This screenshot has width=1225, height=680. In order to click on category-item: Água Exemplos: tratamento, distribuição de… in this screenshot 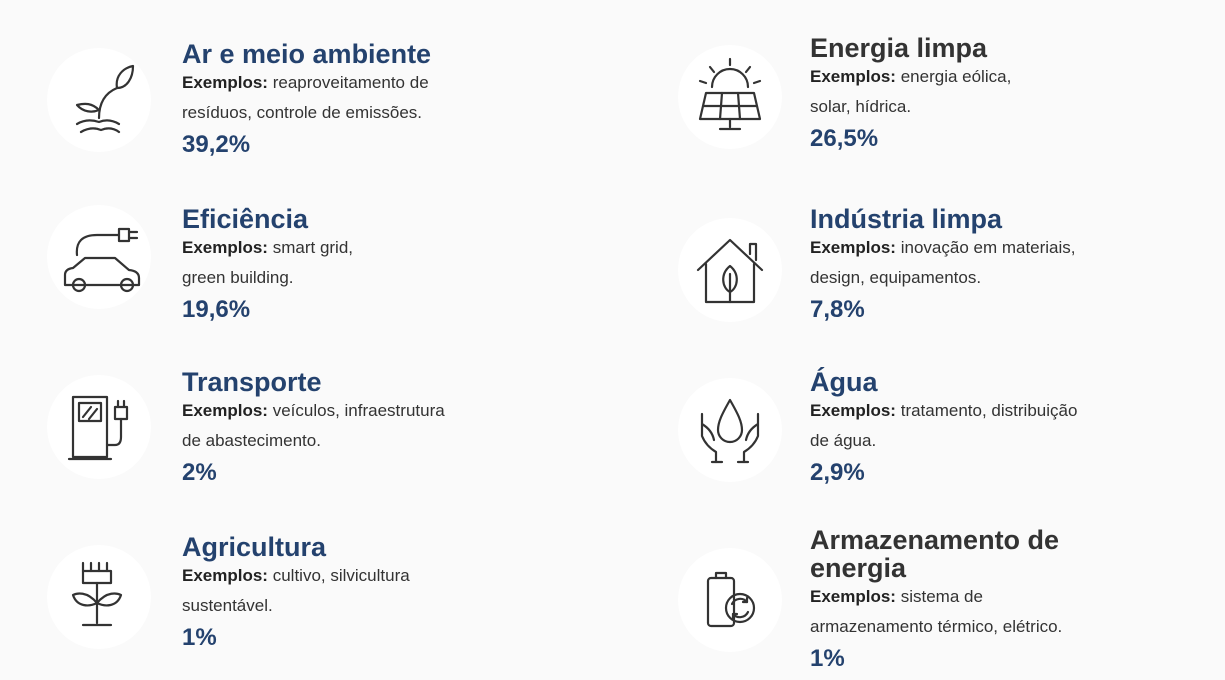, I will do `click(1015, 429)`.